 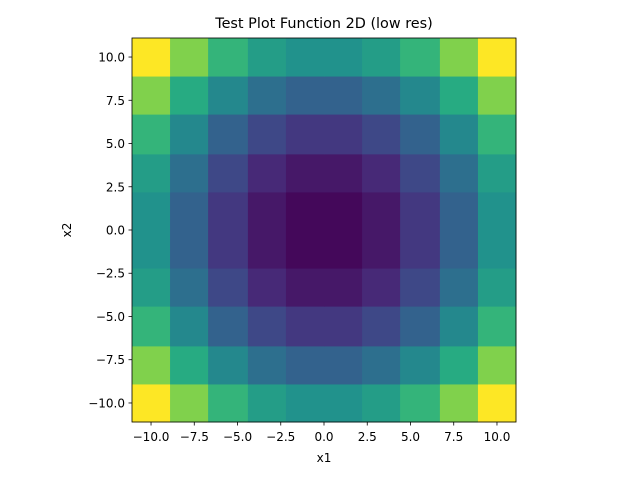 I want to click on y-tick-label: −5.0, so click(x=110, y=317).